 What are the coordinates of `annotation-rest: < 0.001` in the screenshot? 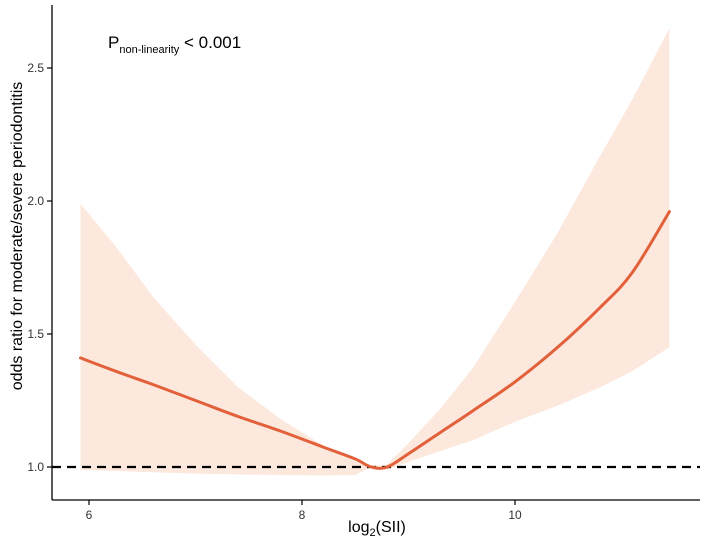 It's located at (210, 42).